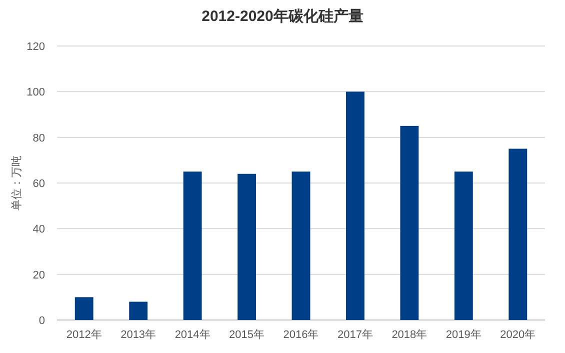  Describe the element at coordinates (38, 230) in the screenshot. I see `y-tick-label: 40` at that location.